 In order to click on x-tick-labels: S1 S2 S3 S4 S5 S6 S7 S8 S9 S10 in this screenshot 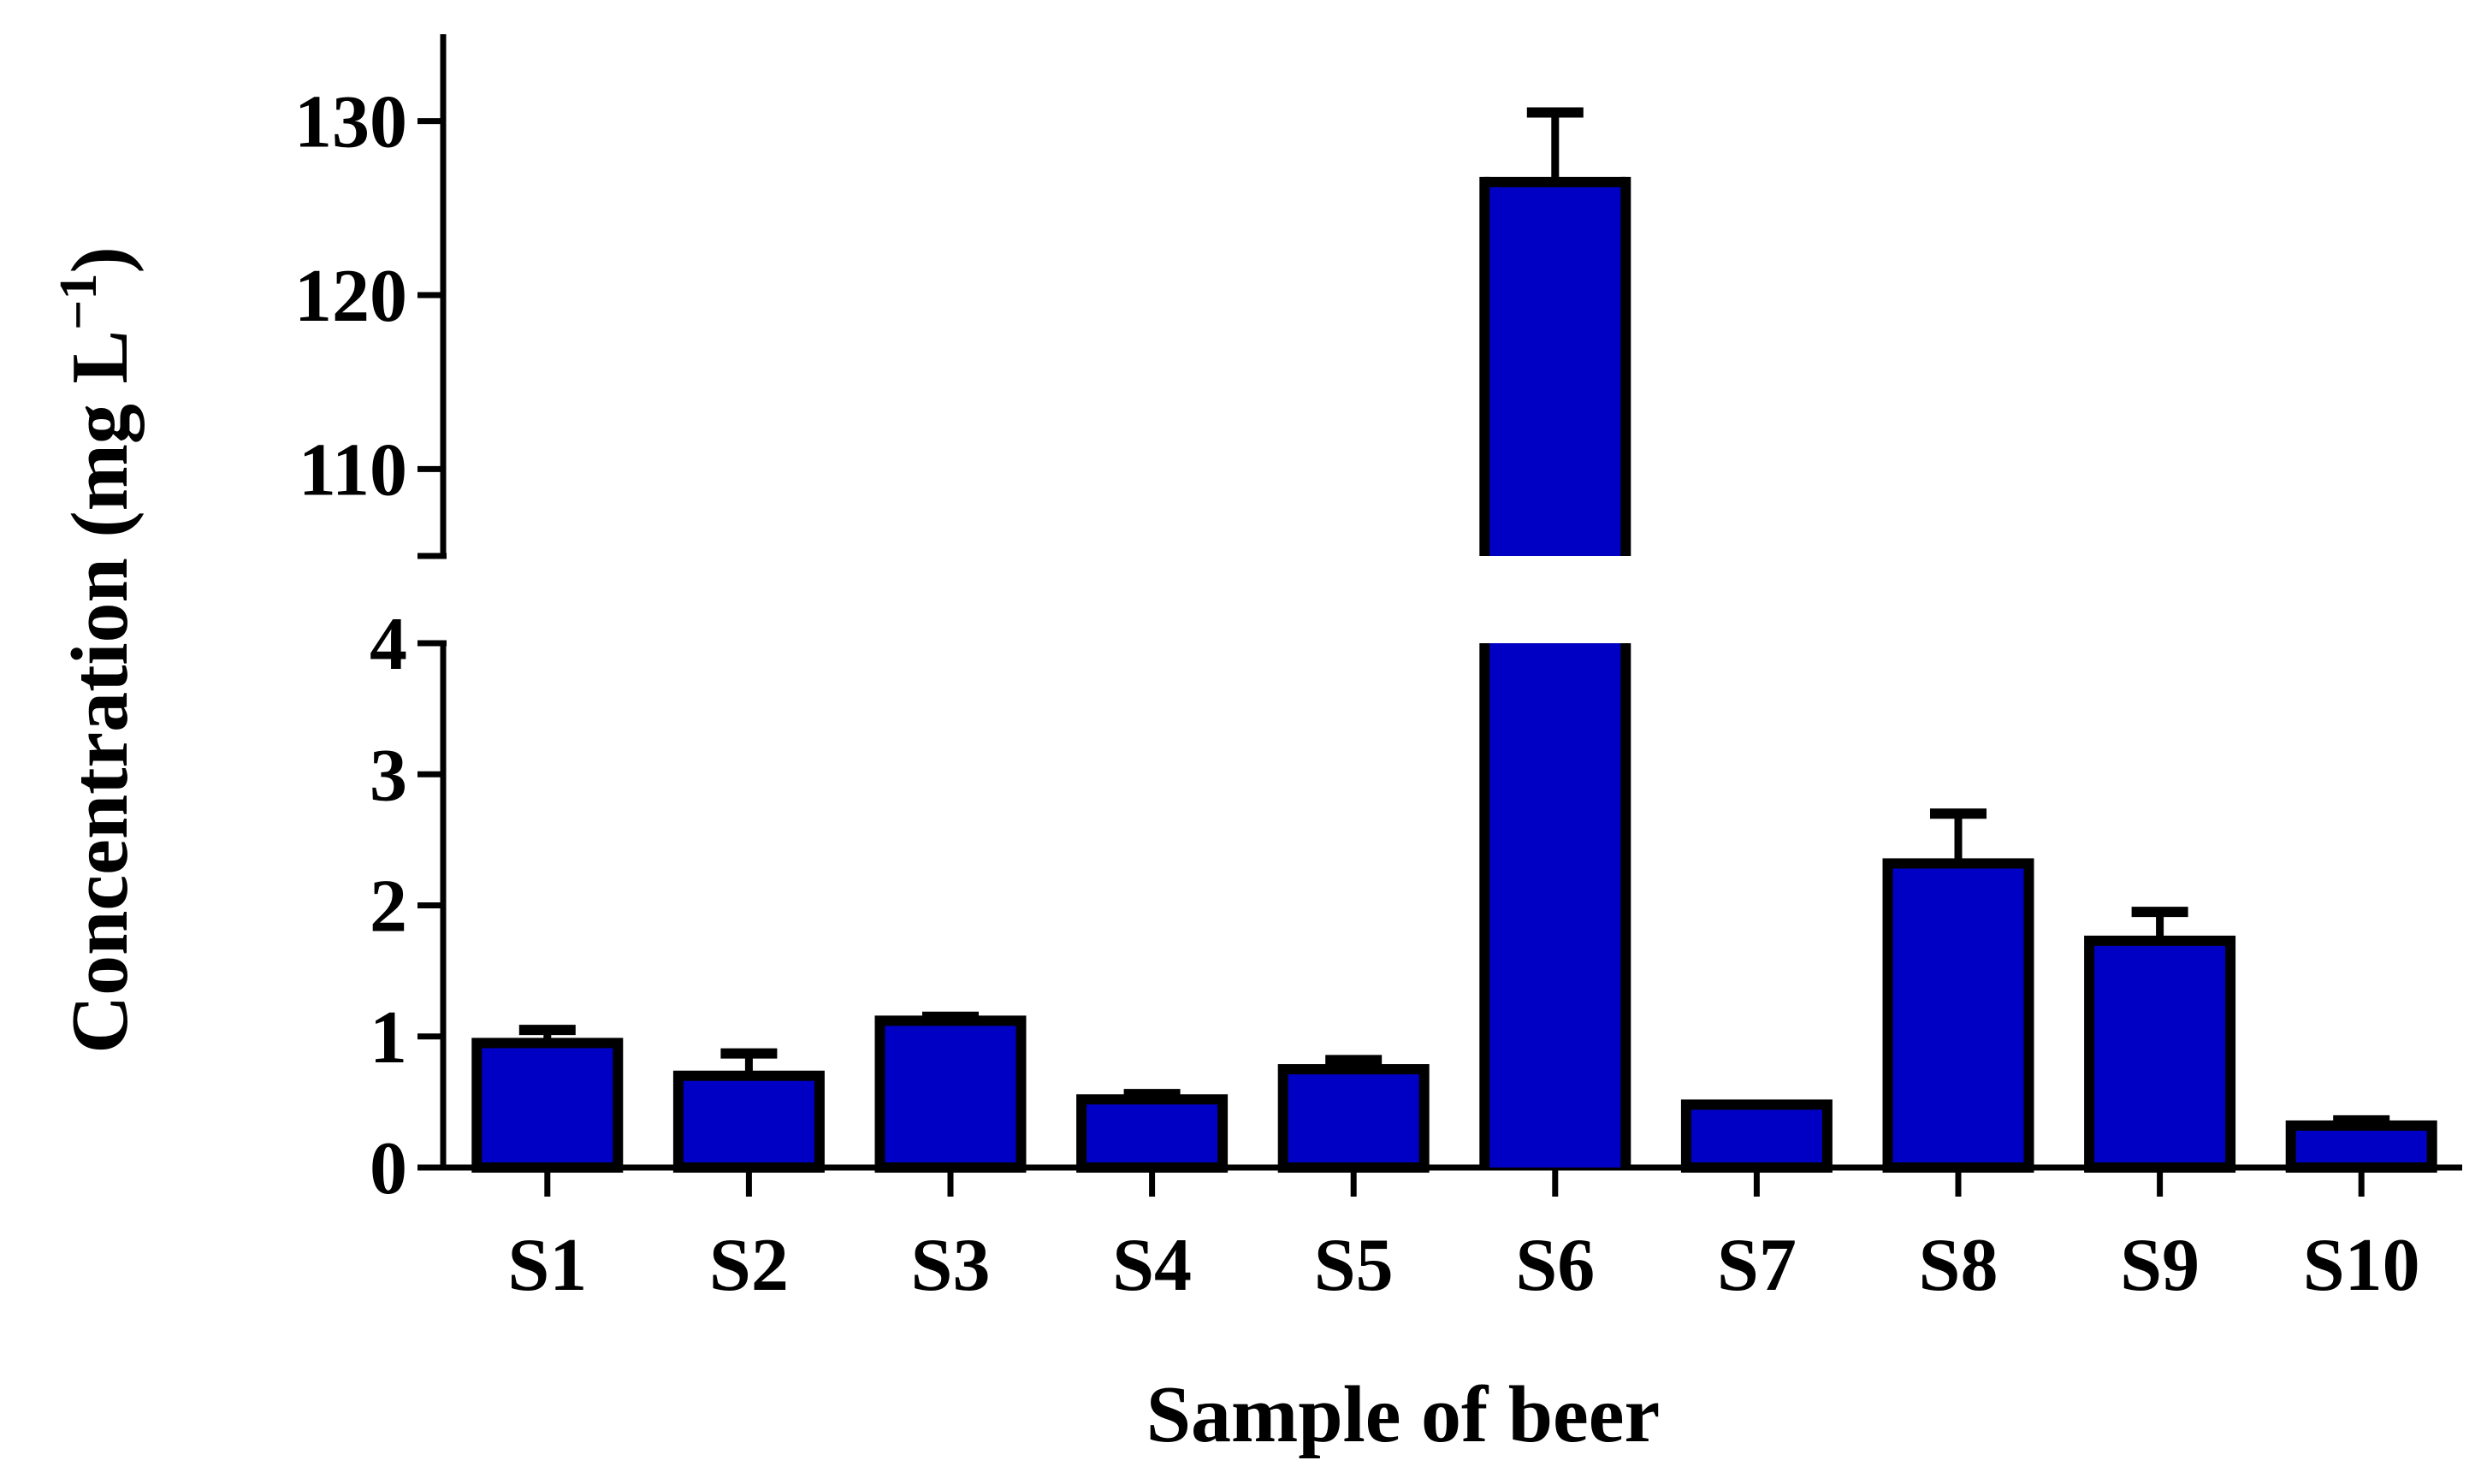, I will do `click(1463, 1265)`.